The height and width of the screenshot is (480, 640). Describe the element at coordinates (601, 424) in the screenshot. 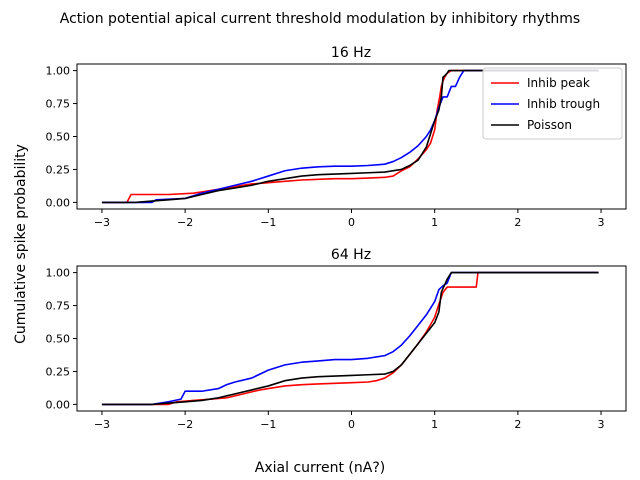

I see `subplot-64hz-xtick-label: 3` at that location.